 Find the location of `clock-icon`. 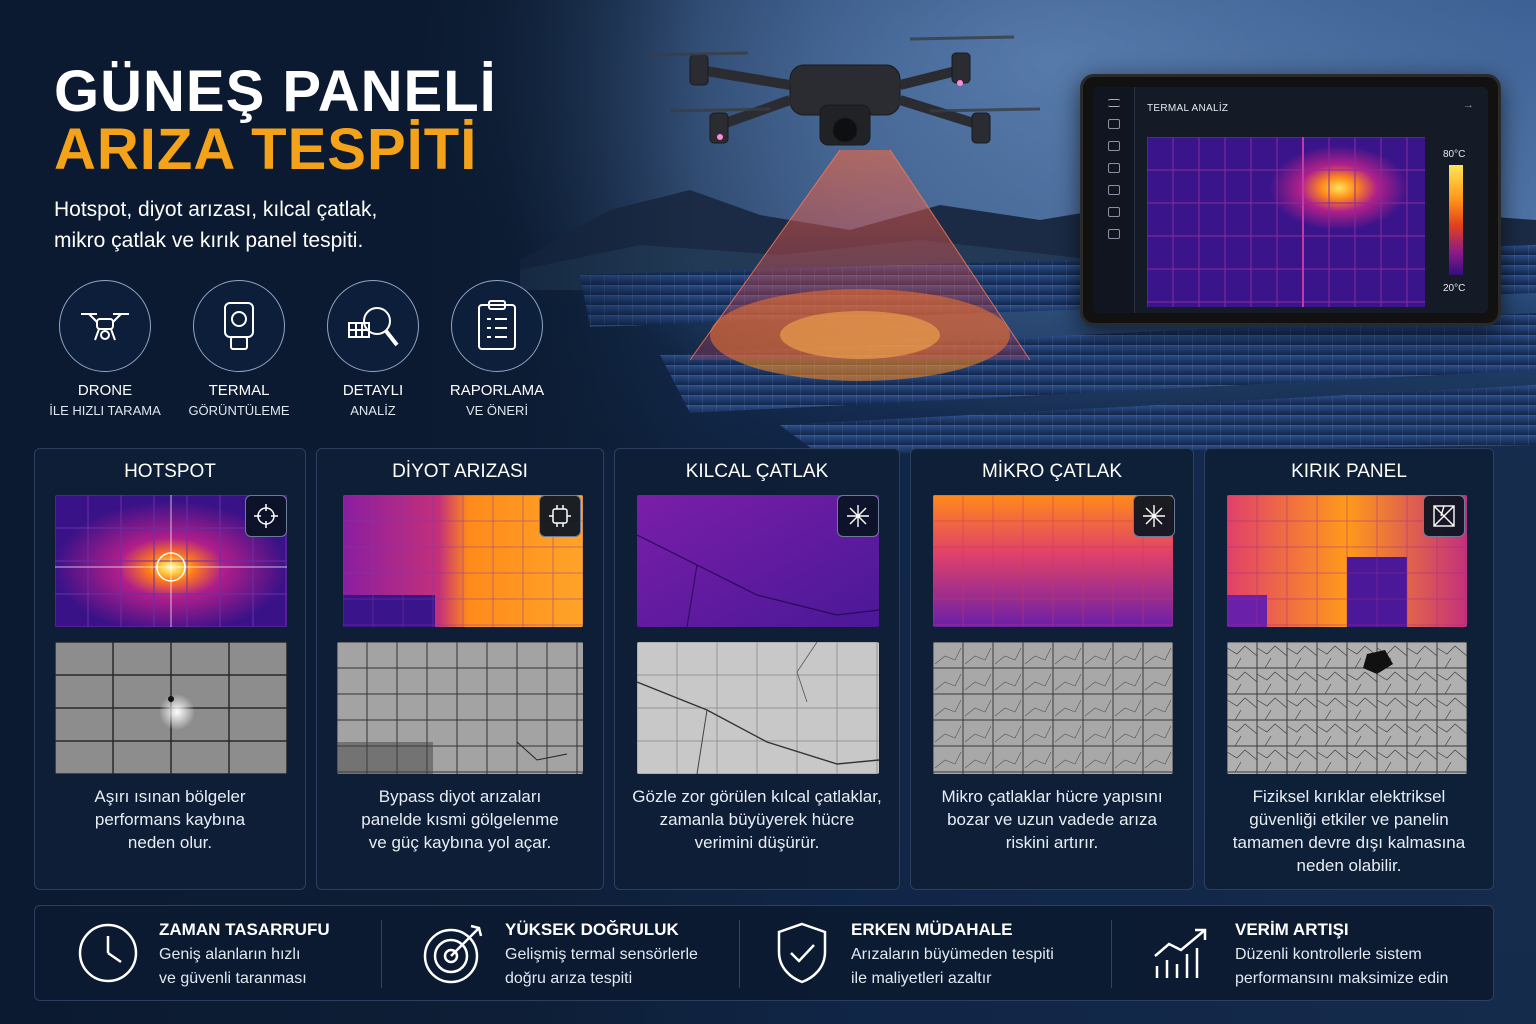

clock-icon is located at coordinates (108, 953).